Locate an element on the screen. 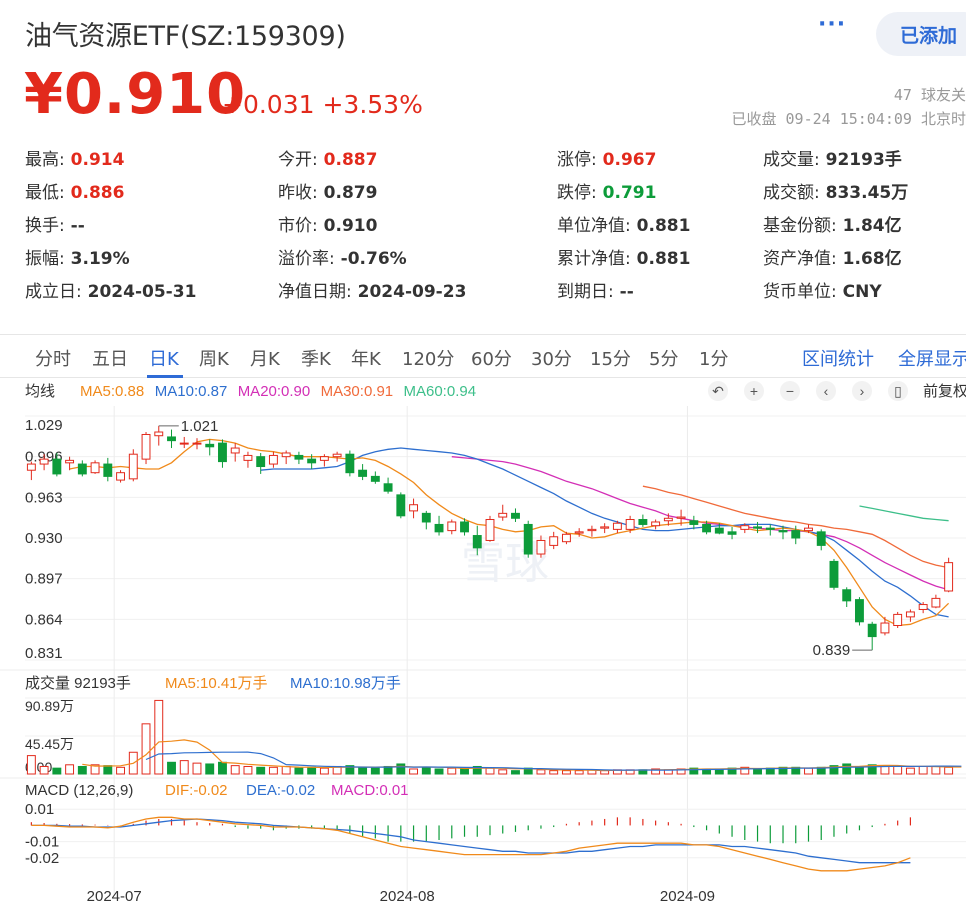 The width and height of the screenshot is (966, 907). ma30-line is located at coordinates (795, 527).